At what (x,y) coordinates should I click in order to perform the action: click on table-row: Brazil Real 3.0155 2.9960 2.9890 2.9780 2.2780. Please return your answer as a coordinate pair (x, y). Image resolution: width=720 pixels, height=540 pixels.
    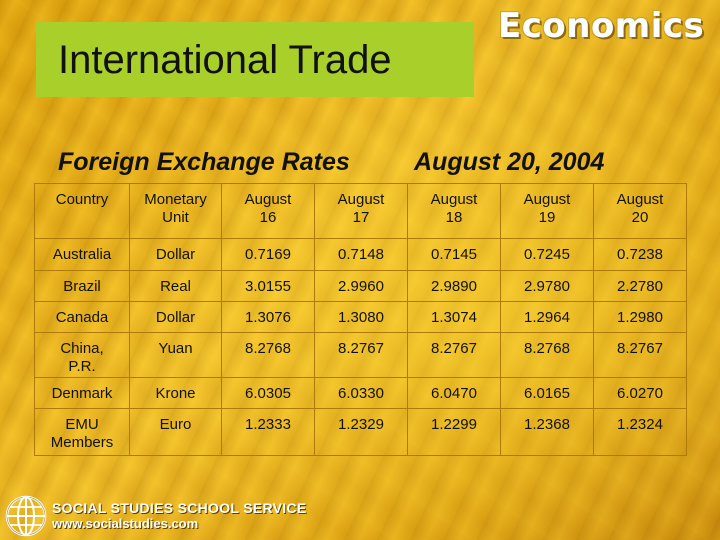
    Looking at the image, I should click on (360, 286).